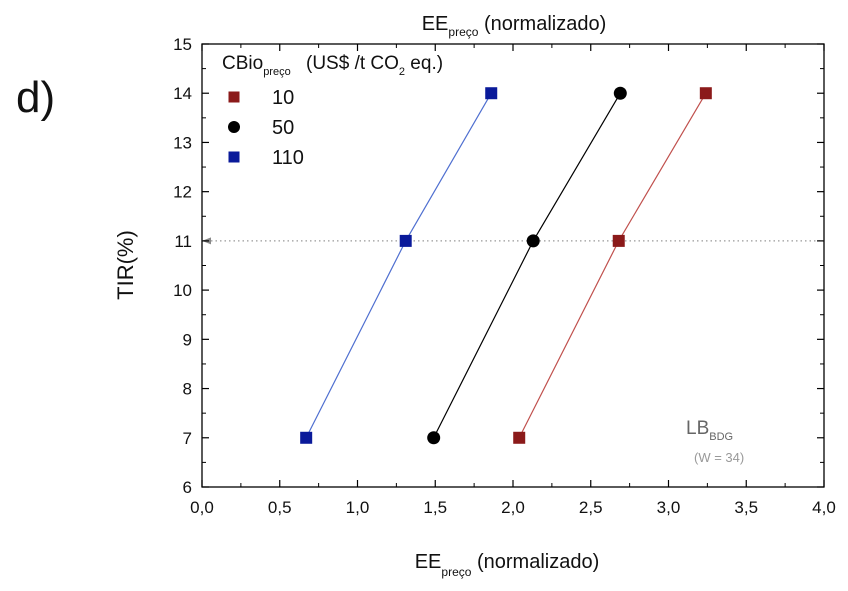 The image size is (848, 591). Describe the element at coordinates (435, 507) in the screenshot. I see `x-tick-label: 1,5` at that location.